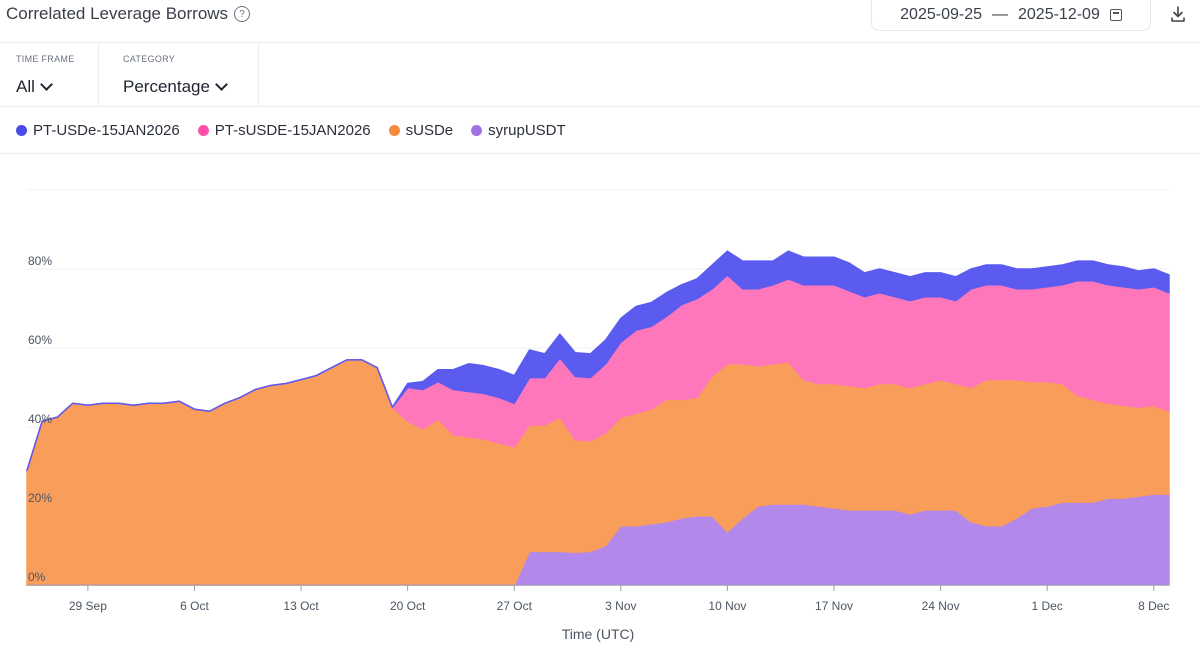  Describe the element at coordinates (515, 606) in the screenshot. I see `x-tick-label: 27 Oct` at that location.